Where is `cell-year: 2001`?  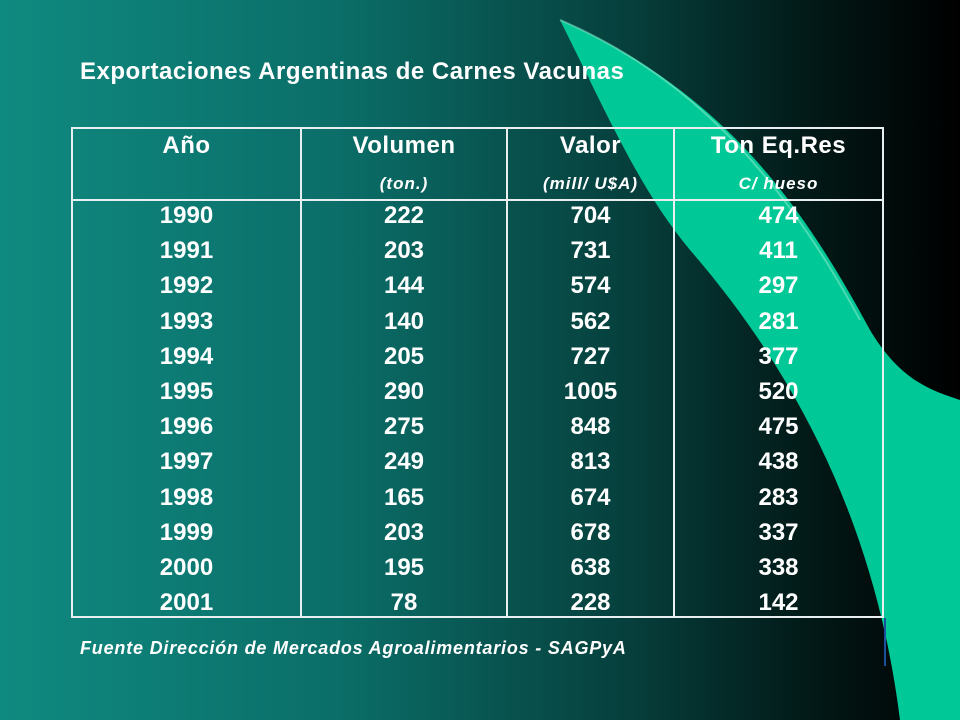 cell-year: 2001 is located at coordinates (186, 603).